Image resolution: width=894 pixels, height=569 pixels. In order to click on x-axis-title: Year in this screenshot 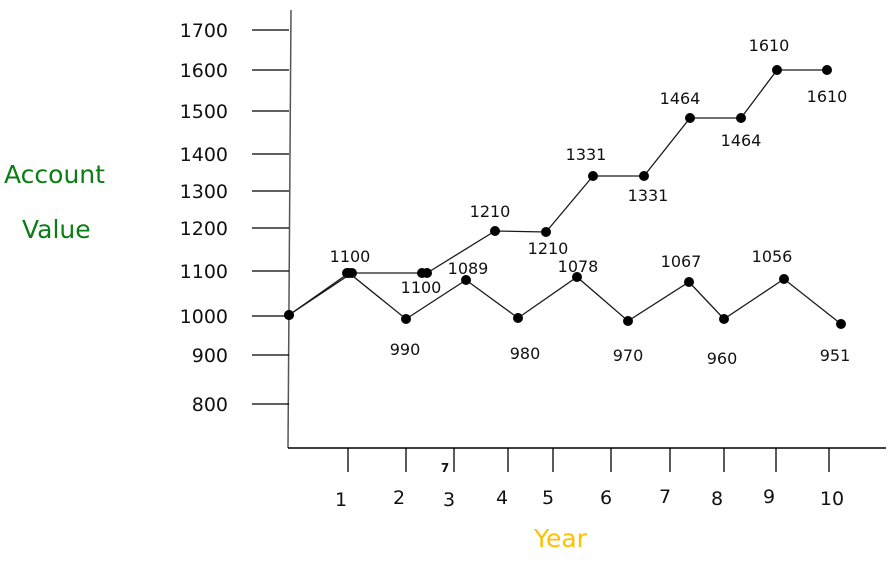, I will do `click(560, 538)`.